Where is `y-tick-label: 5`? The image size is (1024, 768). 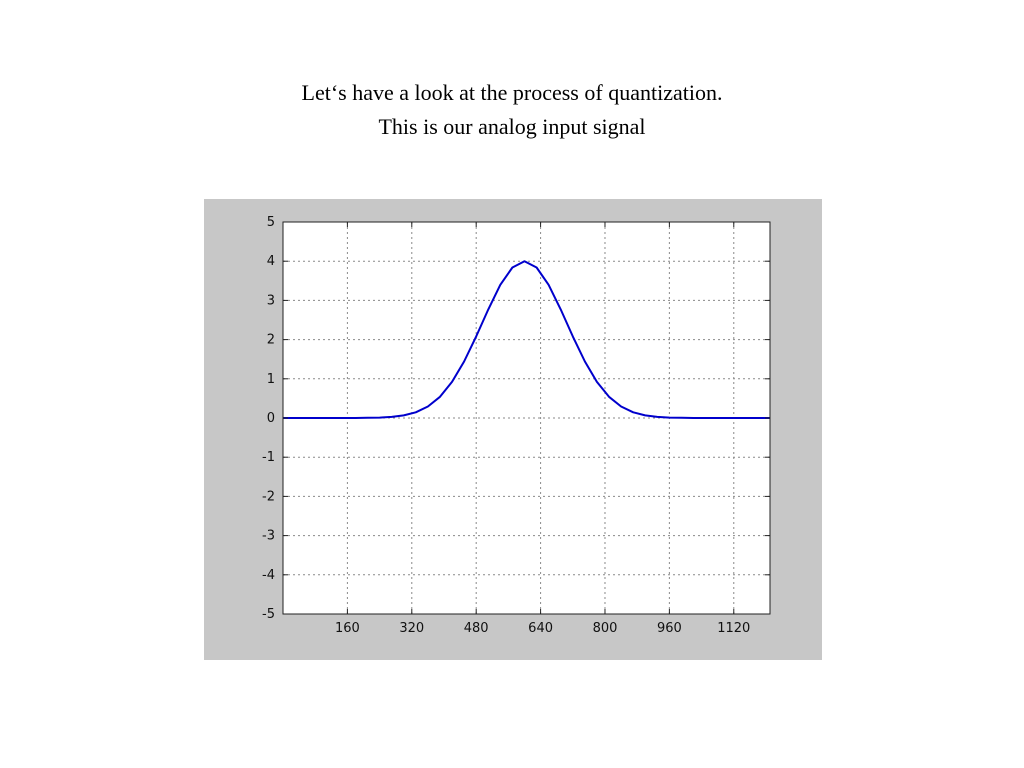
y-tick-label: 5 is located at coordinates (271, 222).